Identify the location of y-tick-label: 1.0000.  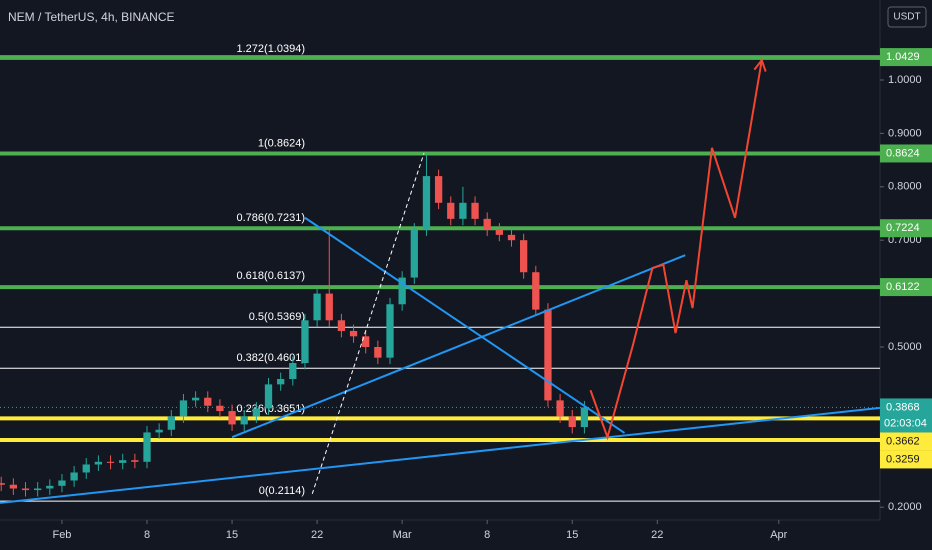
(905, 80).